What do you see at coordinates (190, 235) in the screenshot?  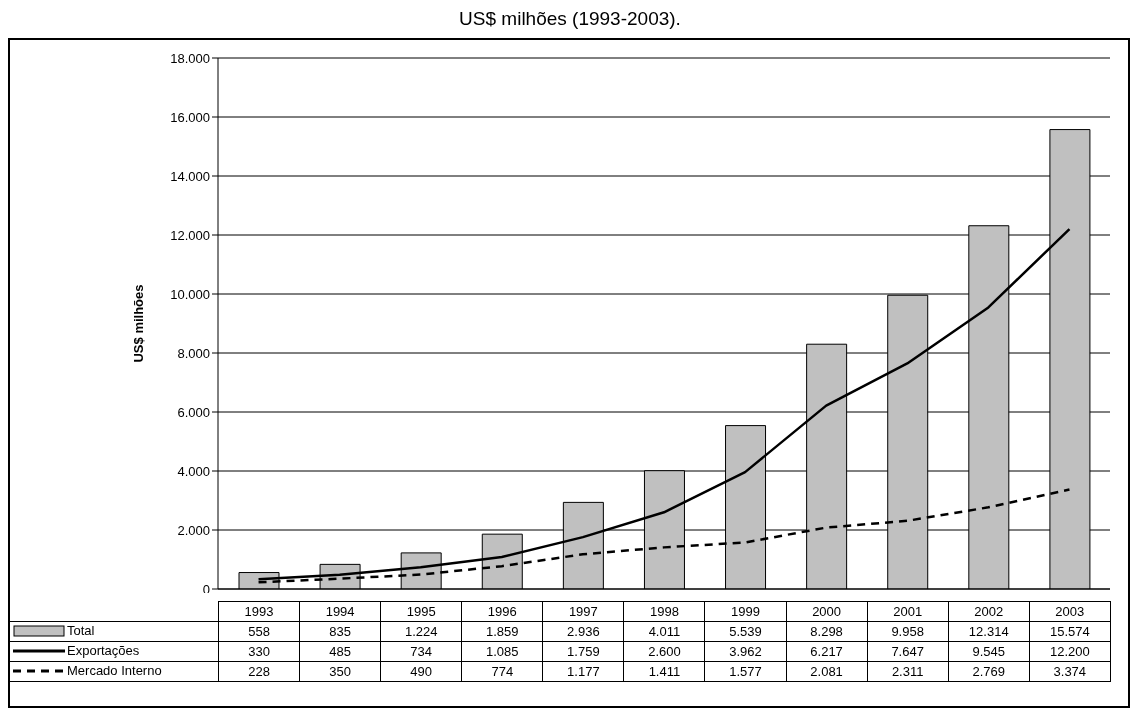 I see `y-tick-label: 12.000` at bounding box center [190, 235].